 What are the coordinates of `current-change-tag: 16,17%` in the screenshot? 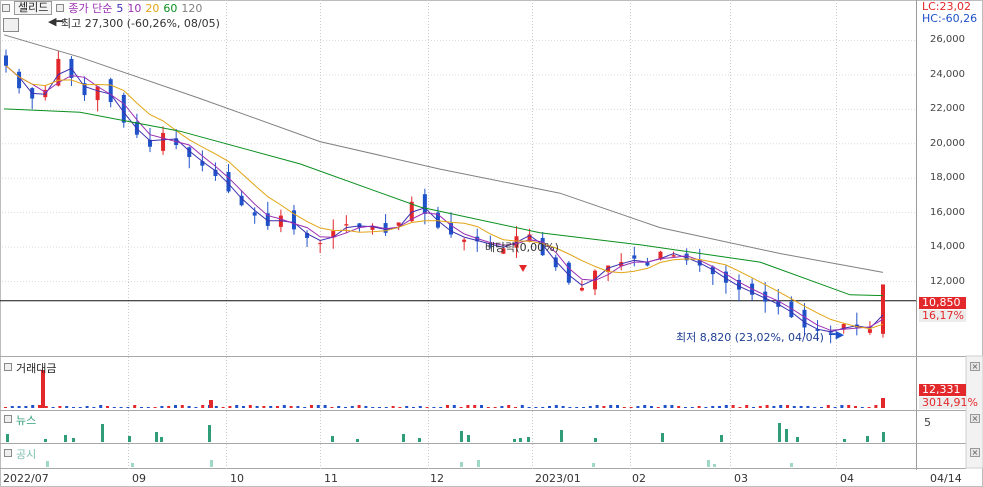 It's located at (942, 316).